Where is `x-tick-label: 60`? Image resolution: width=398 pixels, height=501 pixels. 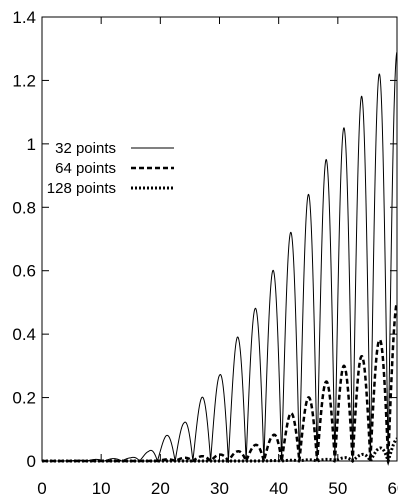
x-tick-label: 60 is located at coordinates (393, 488).